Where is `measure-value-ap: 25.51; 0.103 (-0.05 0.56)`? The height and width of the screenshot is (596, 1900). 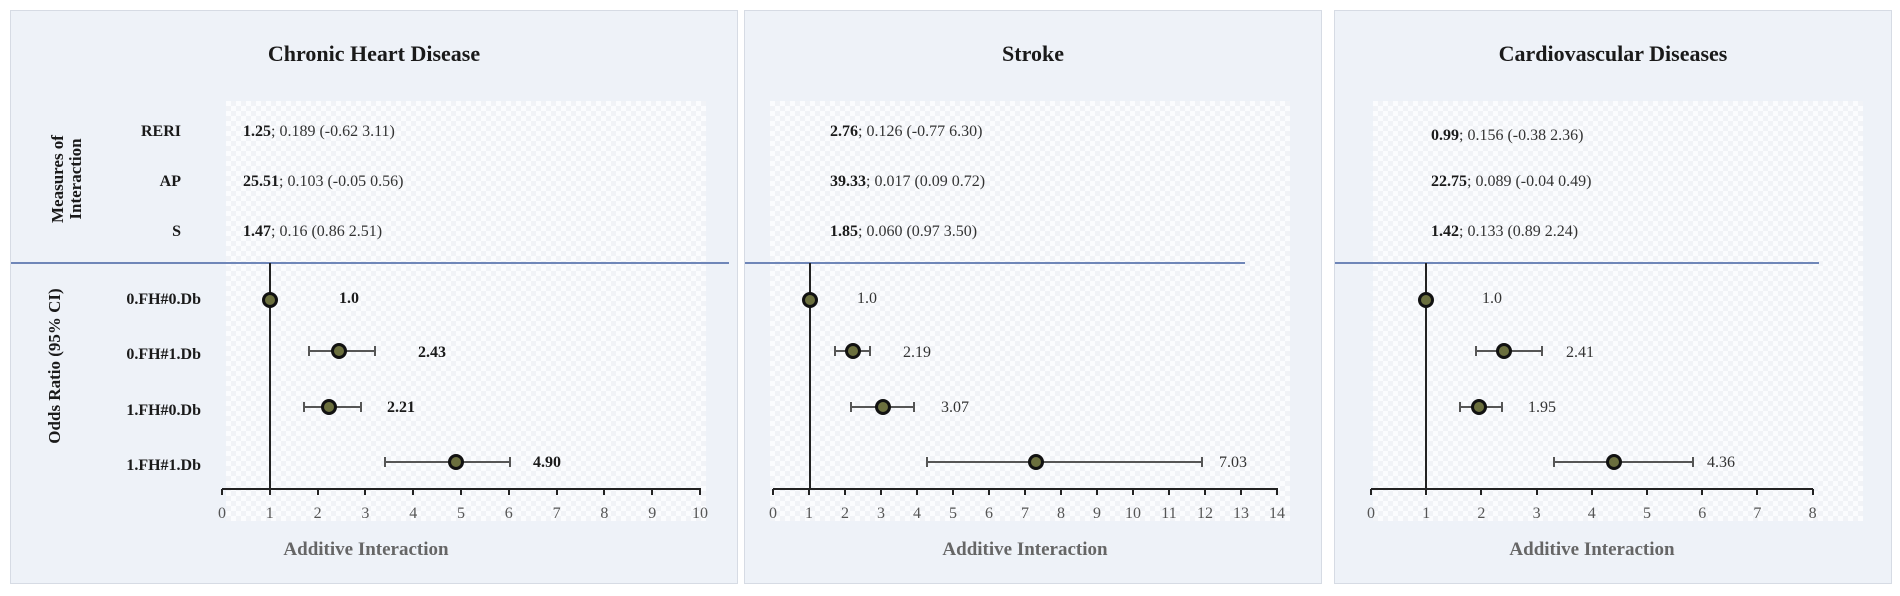 measure-value-ap: 25.51; 0.103 (-0.05 0.56) is located at coordinates (323, 181).